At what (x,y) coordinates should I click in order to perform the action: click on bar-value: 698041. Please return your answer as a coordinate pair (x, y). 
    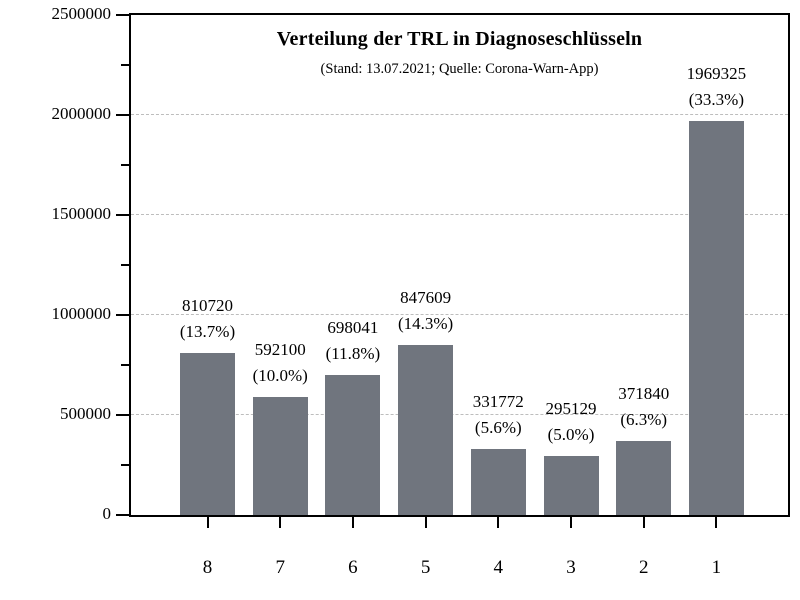
    Looking at the image, I should click on (353, 328).